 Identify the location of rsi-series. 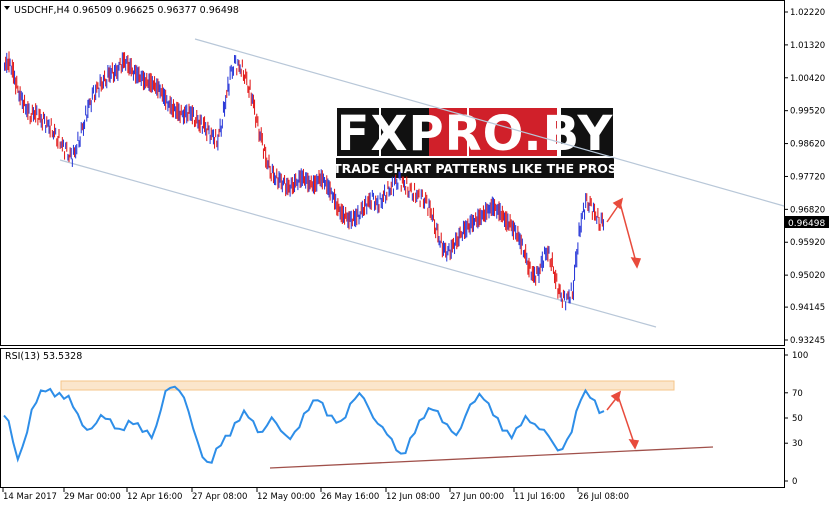
(304, 424).